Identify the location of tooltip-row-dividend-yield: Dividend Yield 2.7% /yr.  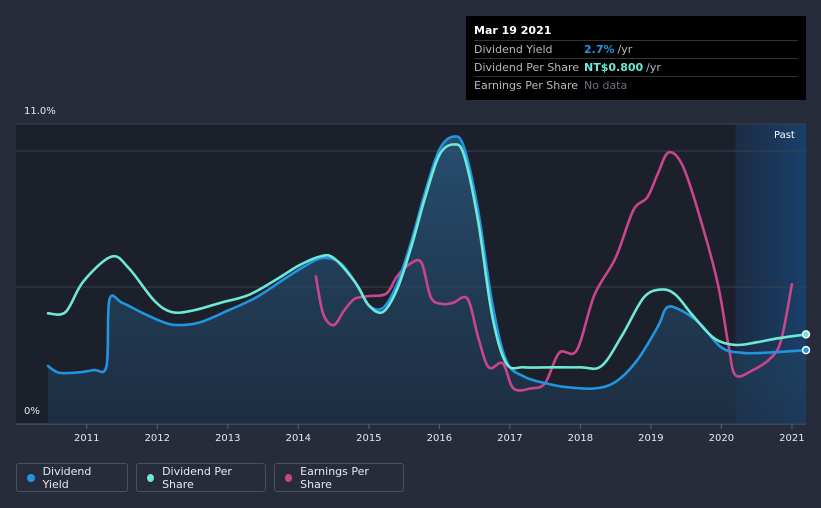
(636, 49).